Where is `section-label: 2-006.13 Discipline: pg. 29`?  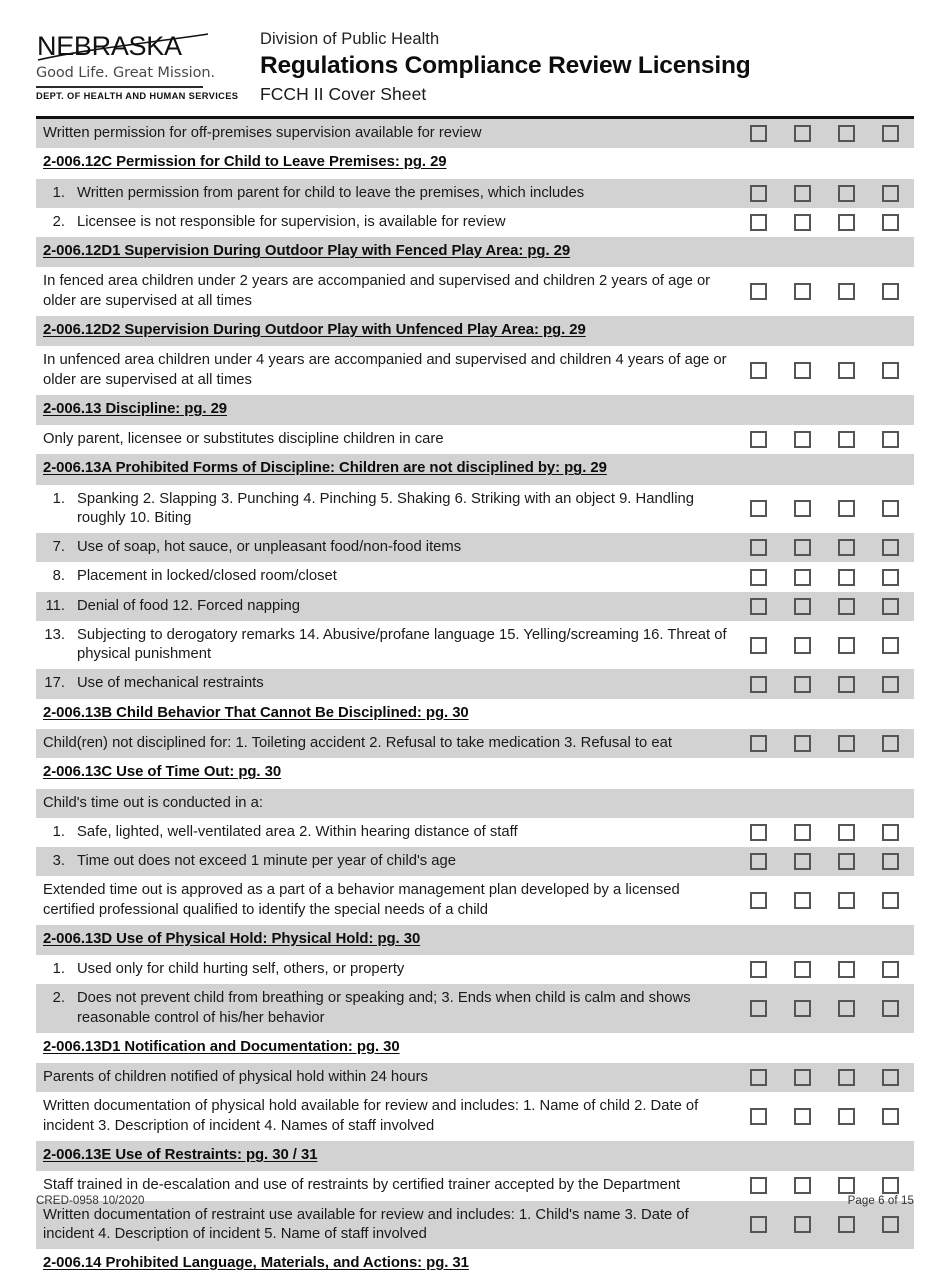
section-label: 2-006.13 Discipline: pg. 29 is located at coordinates (135, 408).